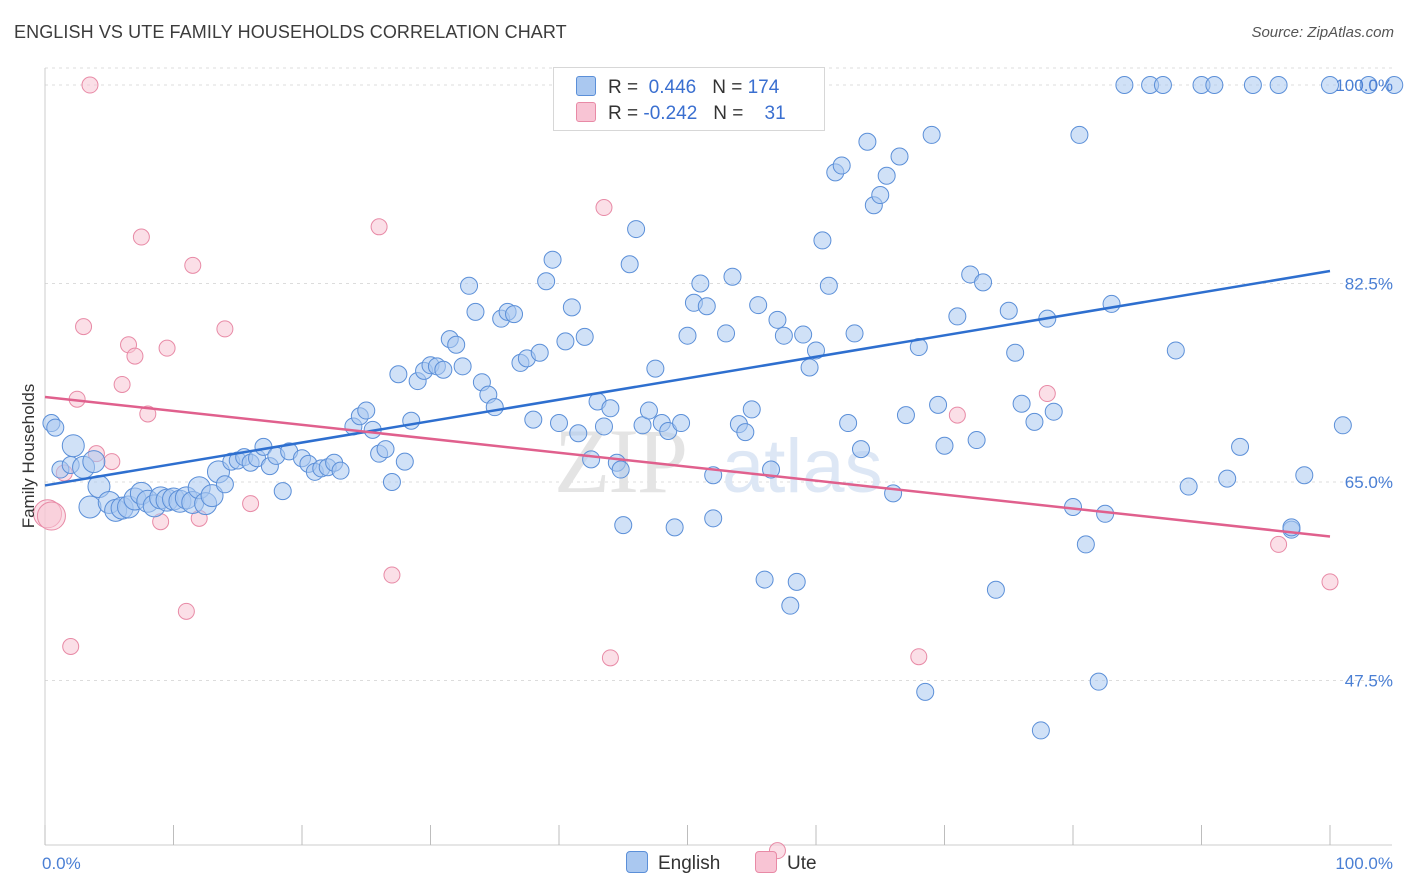  Describe the element at coordinates (586, 112) in the screenshot. I see `ute-swatch` at that location.